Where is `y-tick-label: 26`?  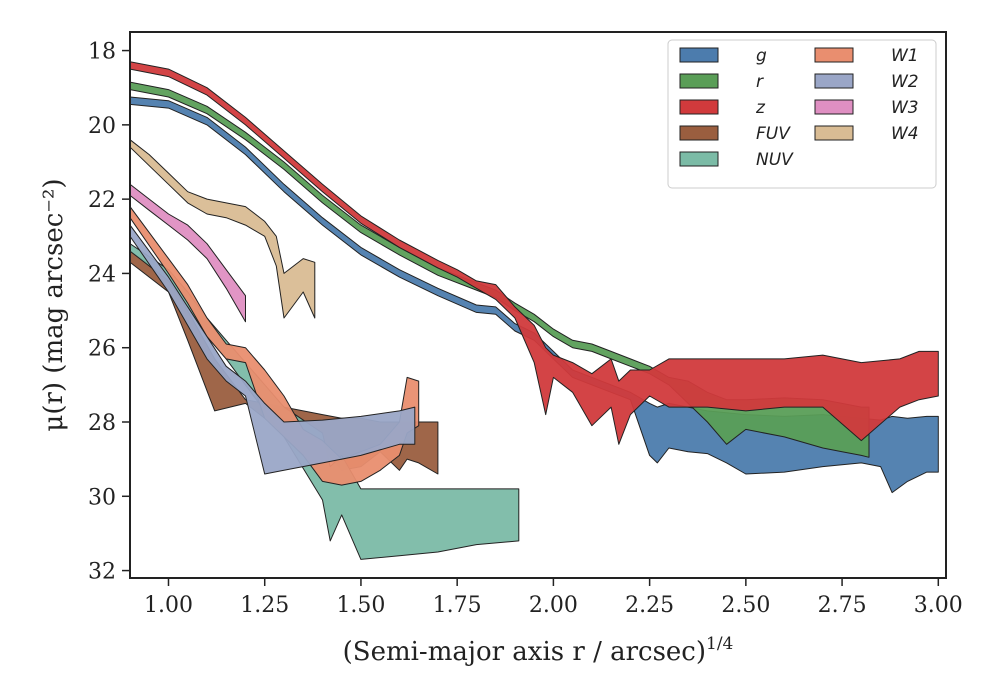
y-tick-label: 26 is located at coordinates (102, 349).